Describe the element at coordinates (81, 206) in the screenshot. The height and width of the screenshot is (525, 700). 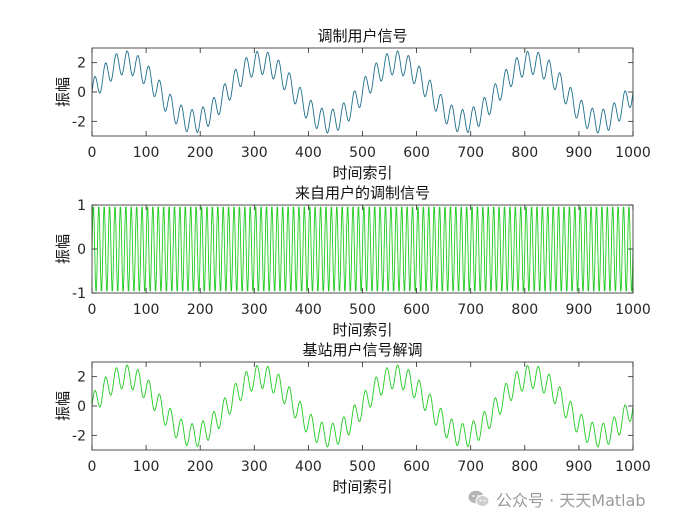
I see `y-tick-label: 1` at that location.